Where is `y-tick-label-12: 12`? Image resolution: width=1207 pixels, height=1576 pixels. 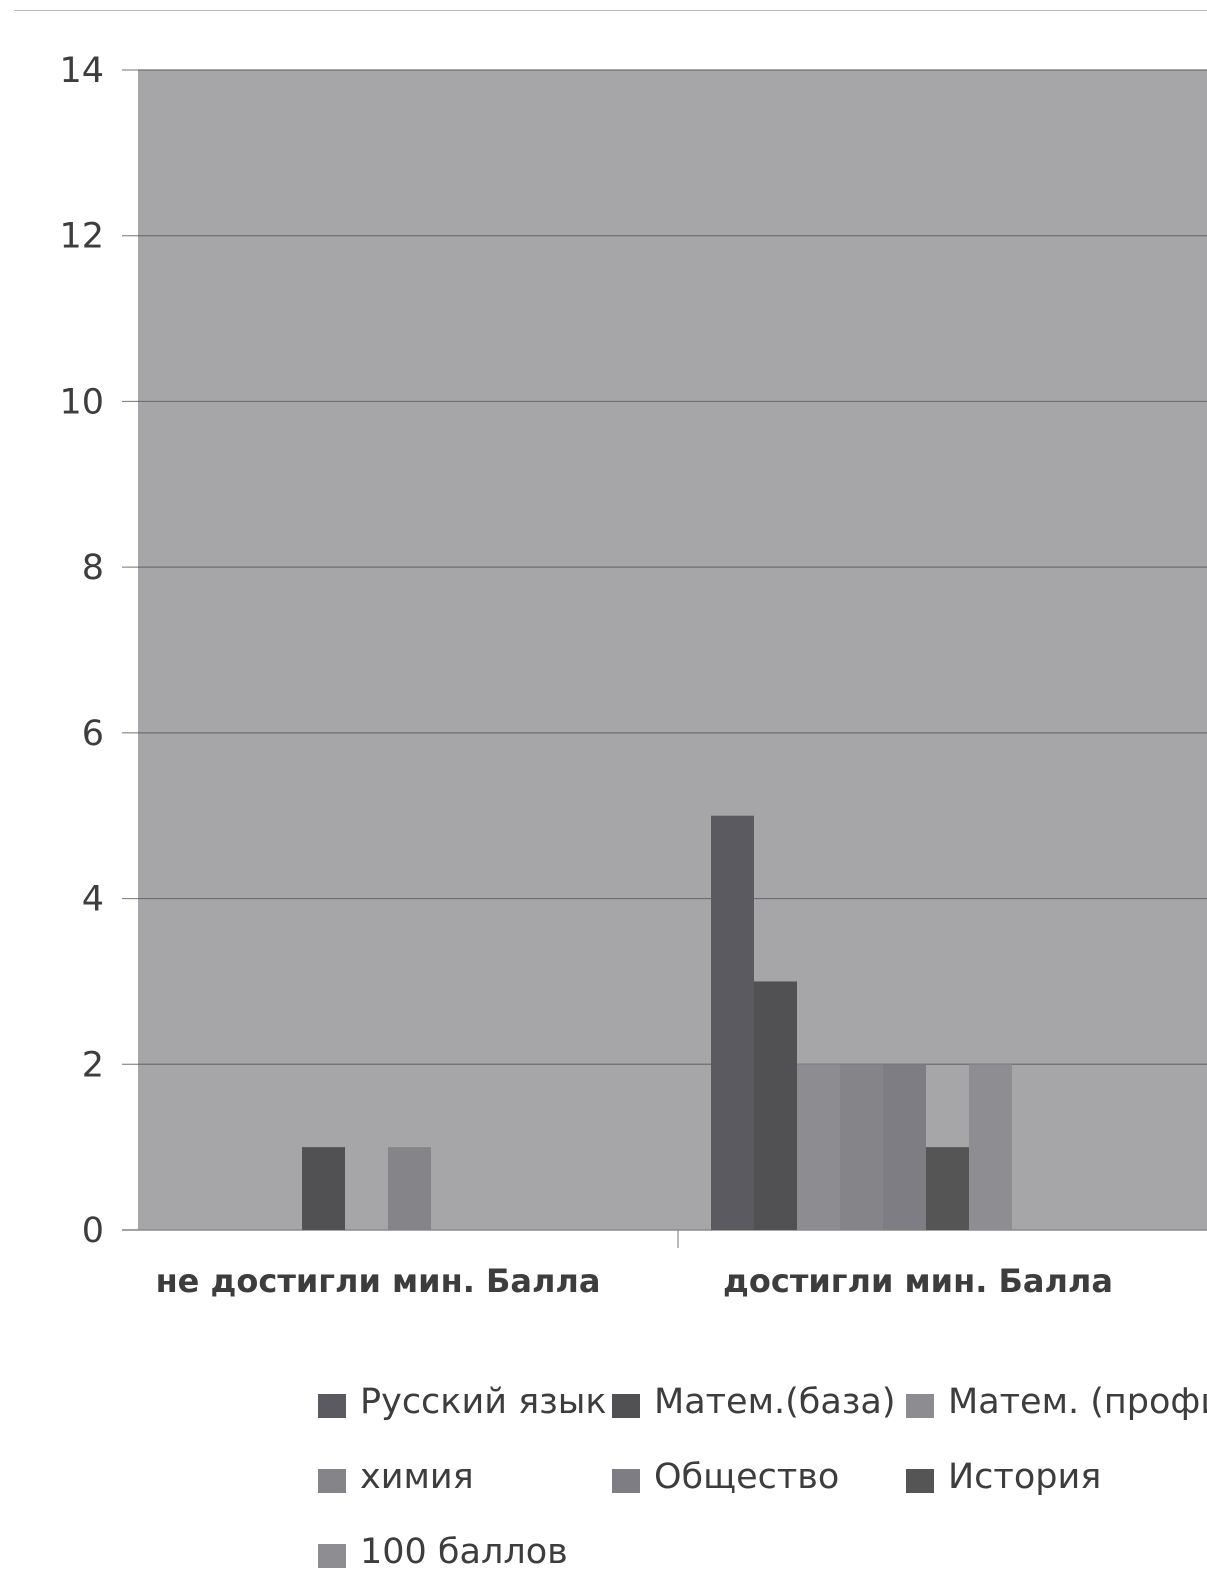 y-tick-label-12: 12 is located at coordinates (81, 237).